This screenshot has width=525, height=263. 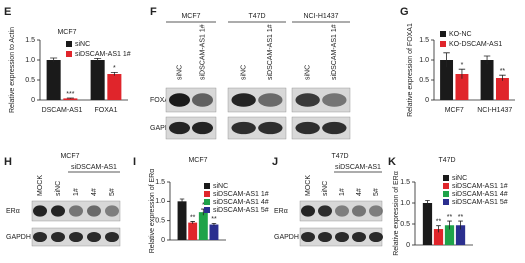 I want to click on chart-title: T47D, so click(x=446, y=160).